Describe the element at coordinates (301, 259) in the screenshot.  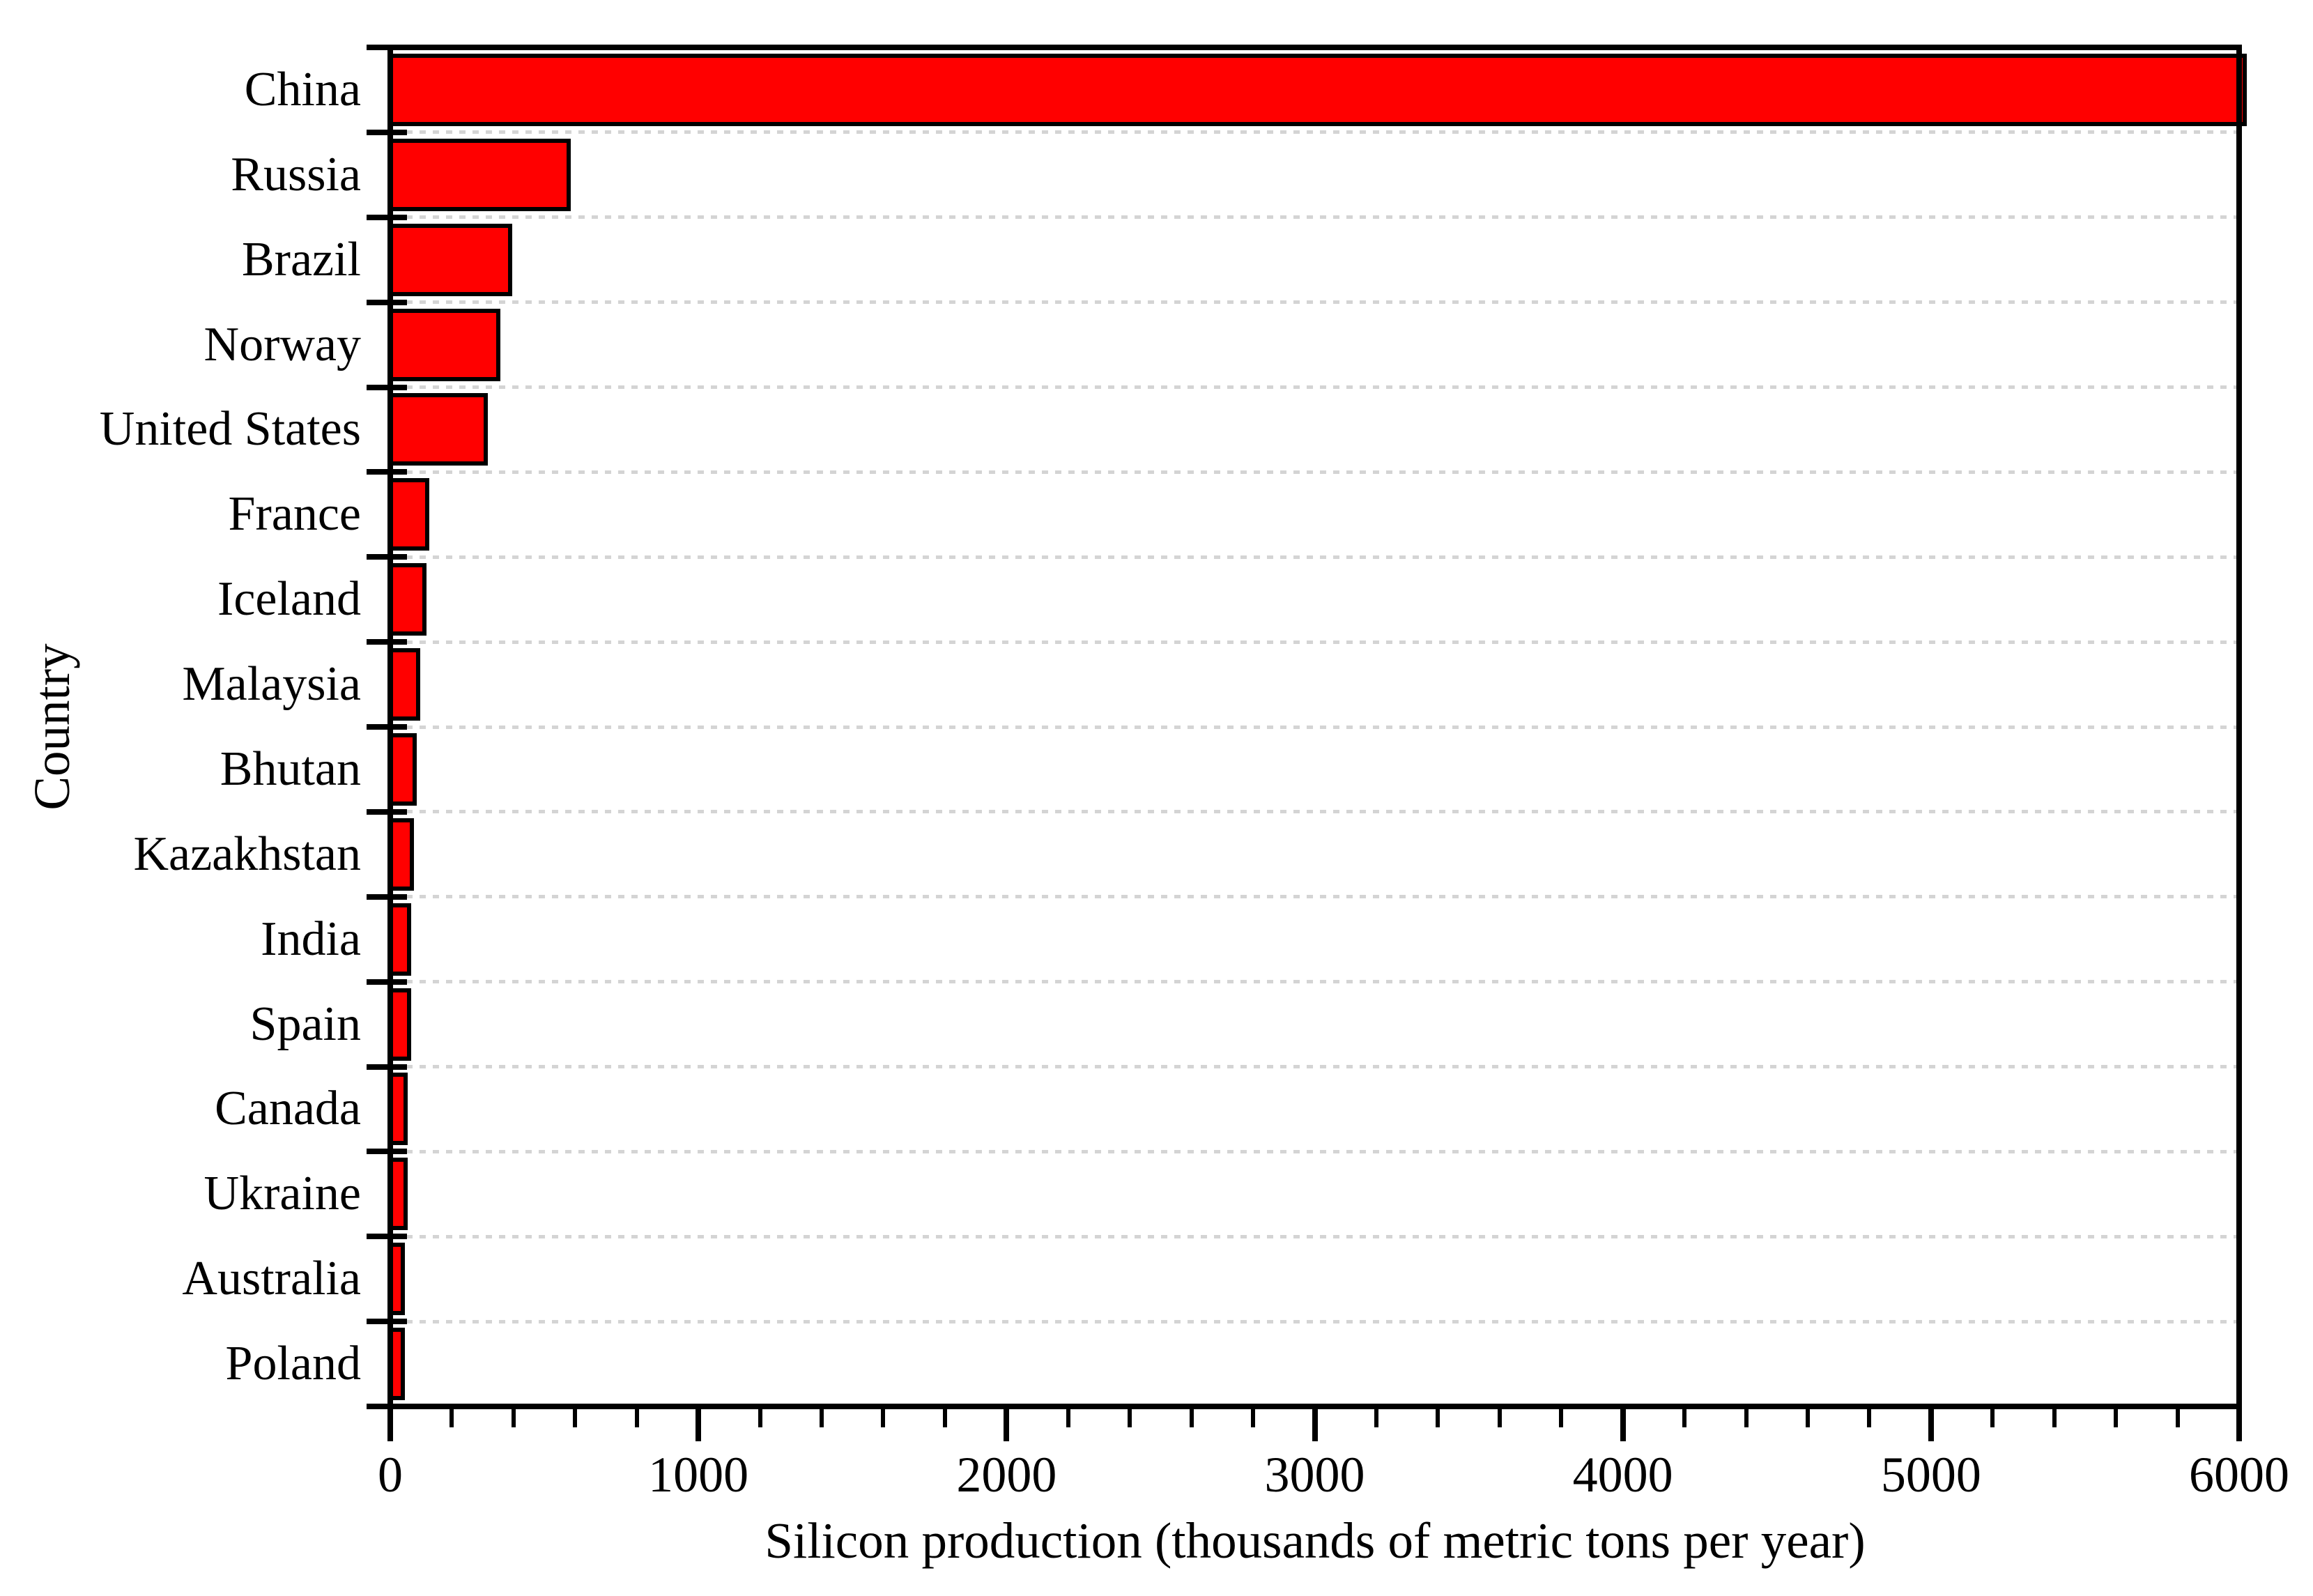
I see `y-category-label: Brazil` at that location.